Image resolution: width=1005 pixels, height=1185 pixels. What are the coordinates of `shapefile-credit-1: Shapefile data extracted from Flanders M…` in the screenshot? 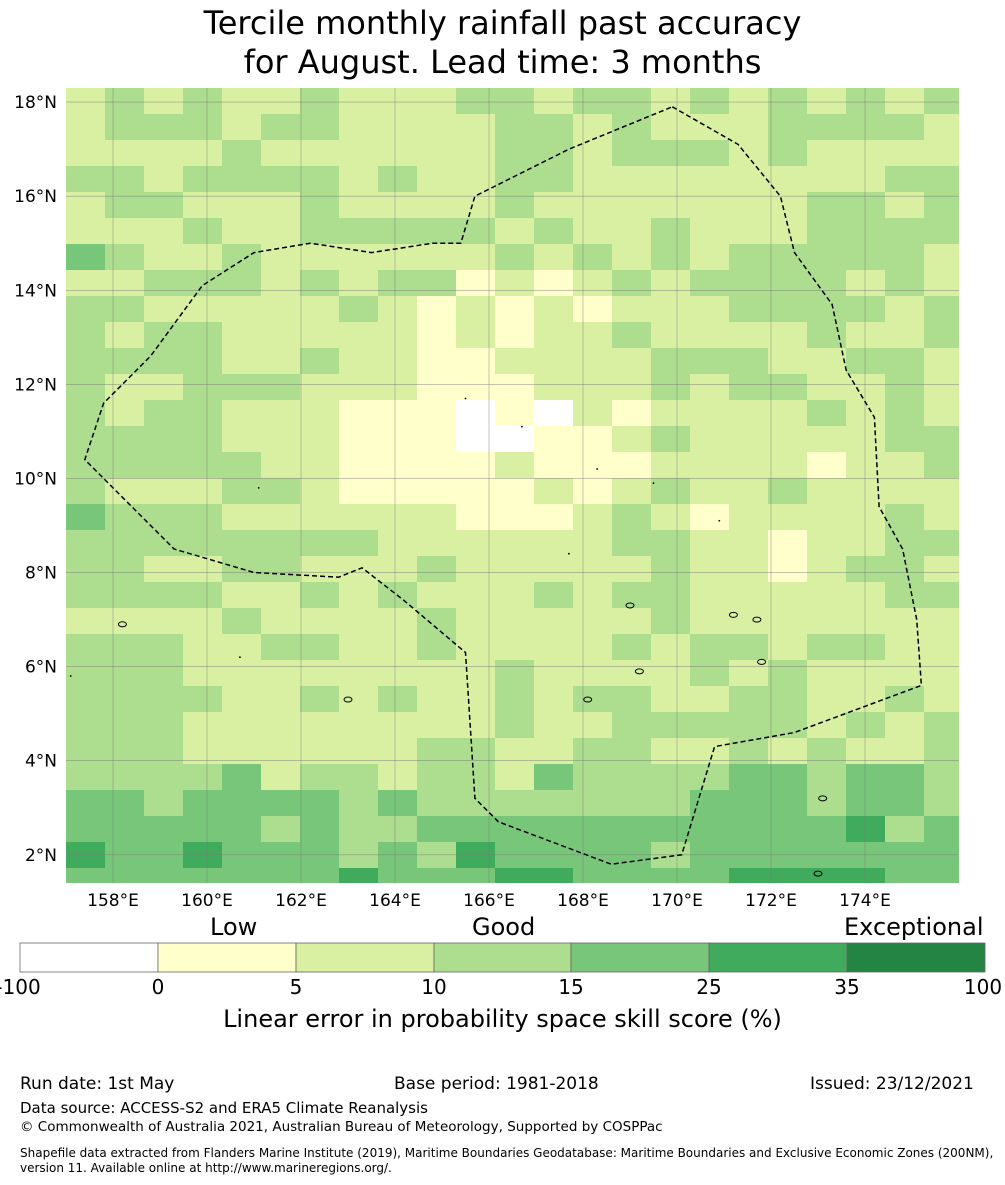 It's located at (507, 1153).